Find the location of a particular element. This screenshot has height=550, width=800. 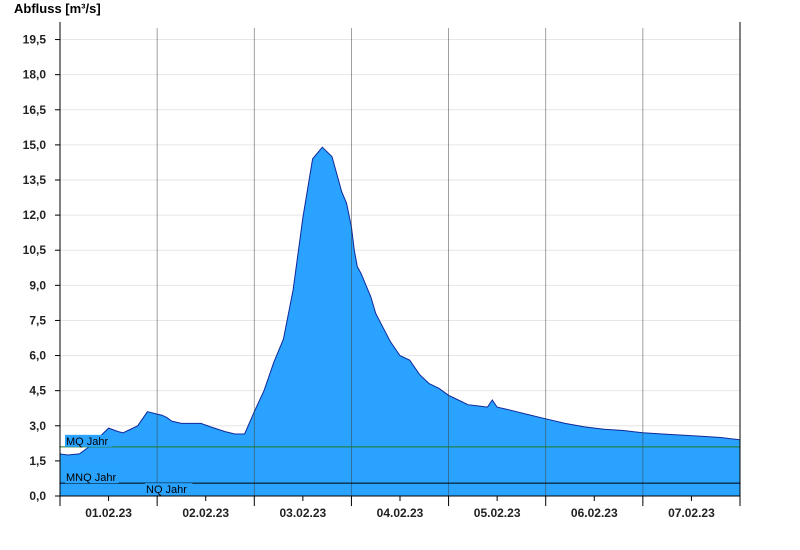

ref-label-2: NQ Jahr is located at coordinates (166, 490).